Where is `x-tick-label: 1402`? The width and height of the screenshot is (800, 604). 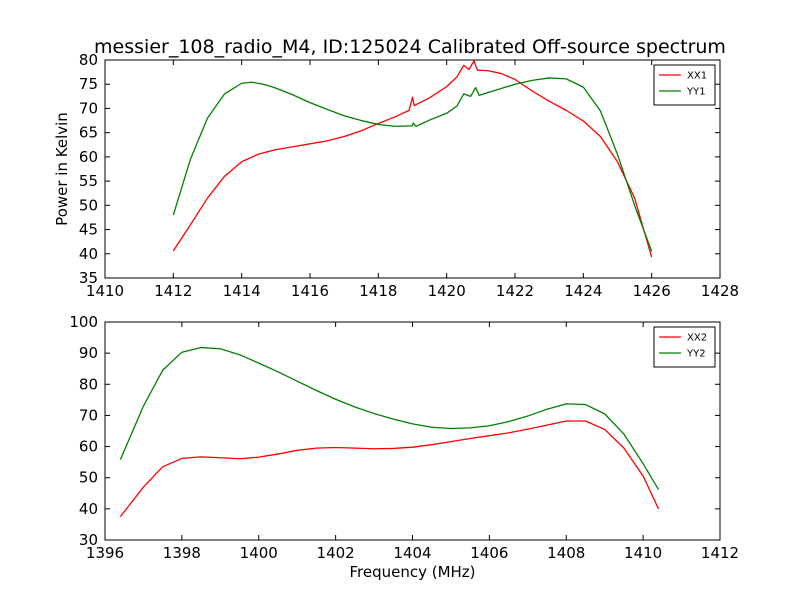 x-tick-label: 1402 is located at coordinates (336, 553).